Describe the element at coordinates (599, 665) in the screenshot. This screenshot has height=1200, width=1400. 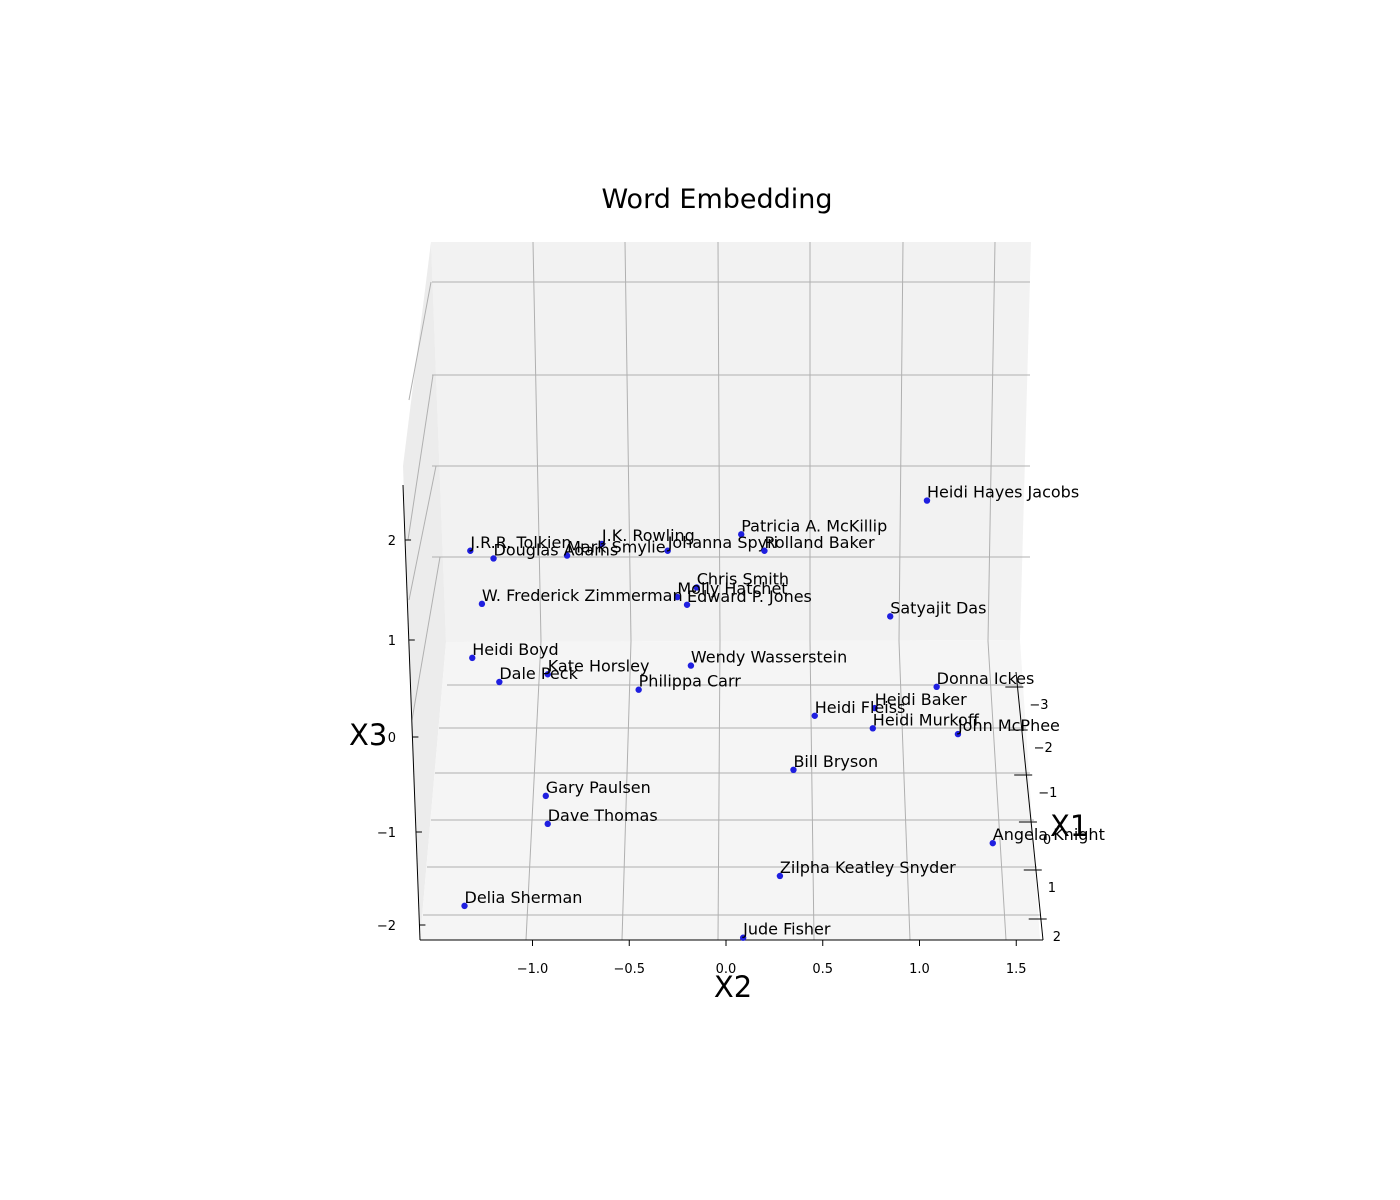
I see `data-point-label: Kate Horsley` at that location.